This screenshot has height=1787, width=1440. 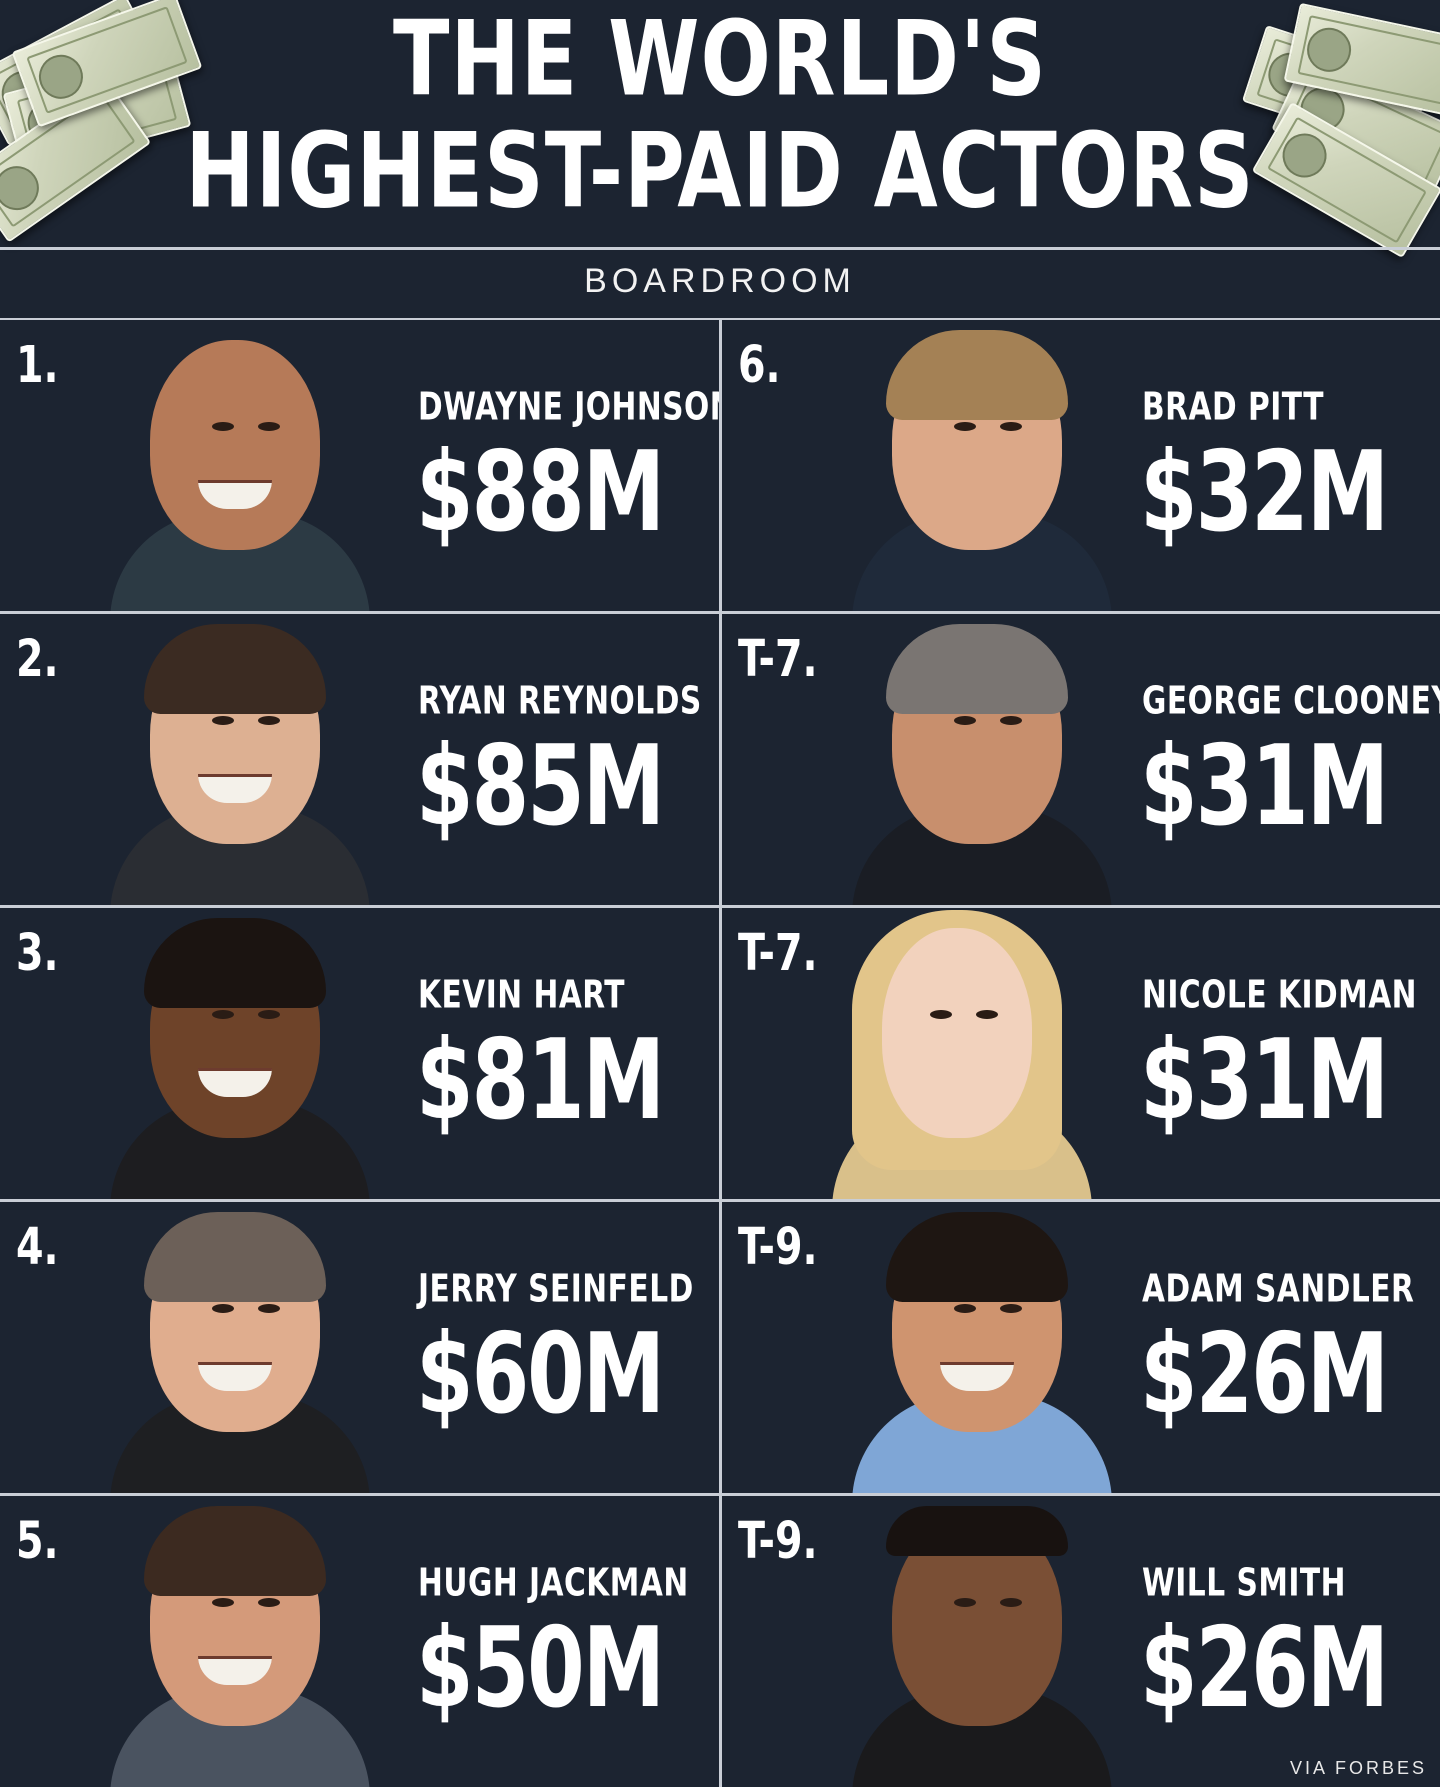 What do you see at coordinates (1278, 1288) in the screenshot?
I see `actor-name: ADAM SANDLER` at bounding box center [1278, 1288].